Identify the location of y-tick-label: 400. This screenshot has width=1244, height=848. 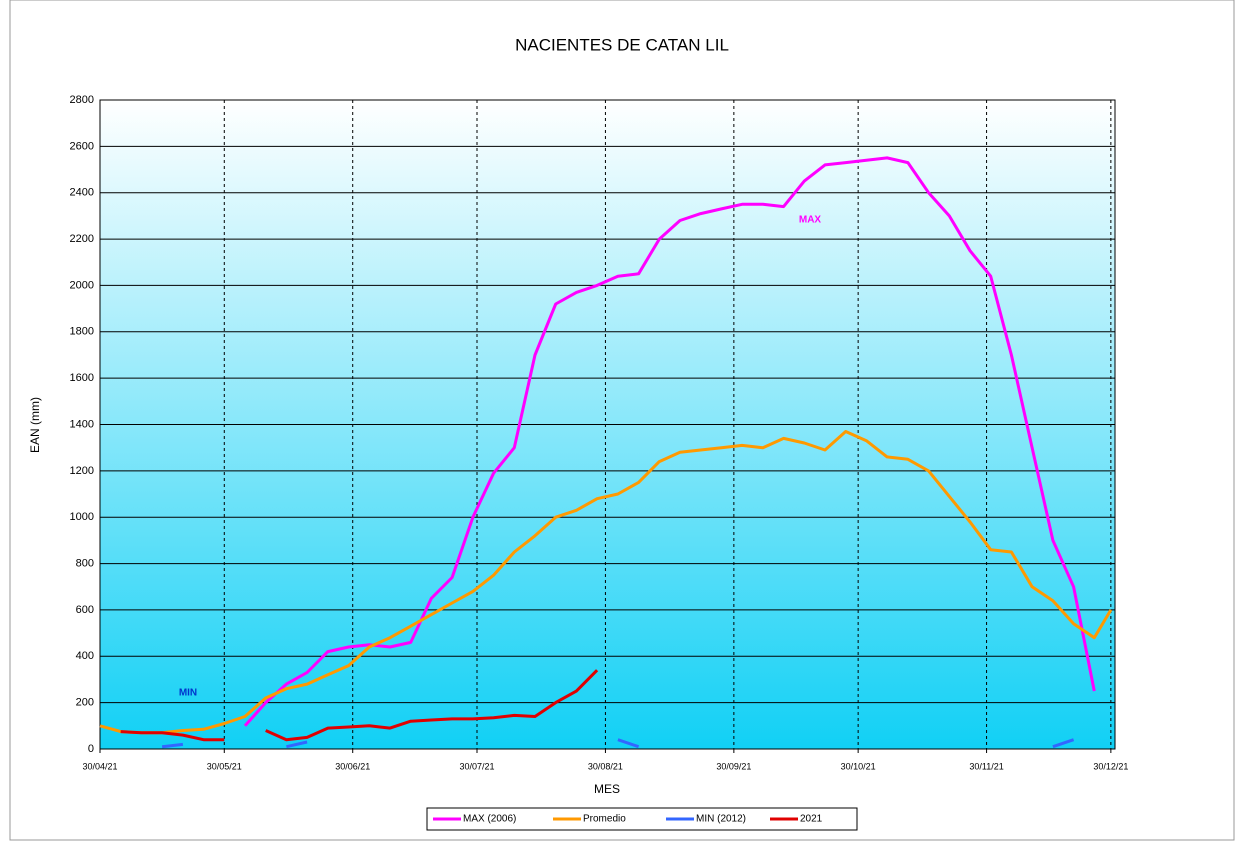
(85, 656).